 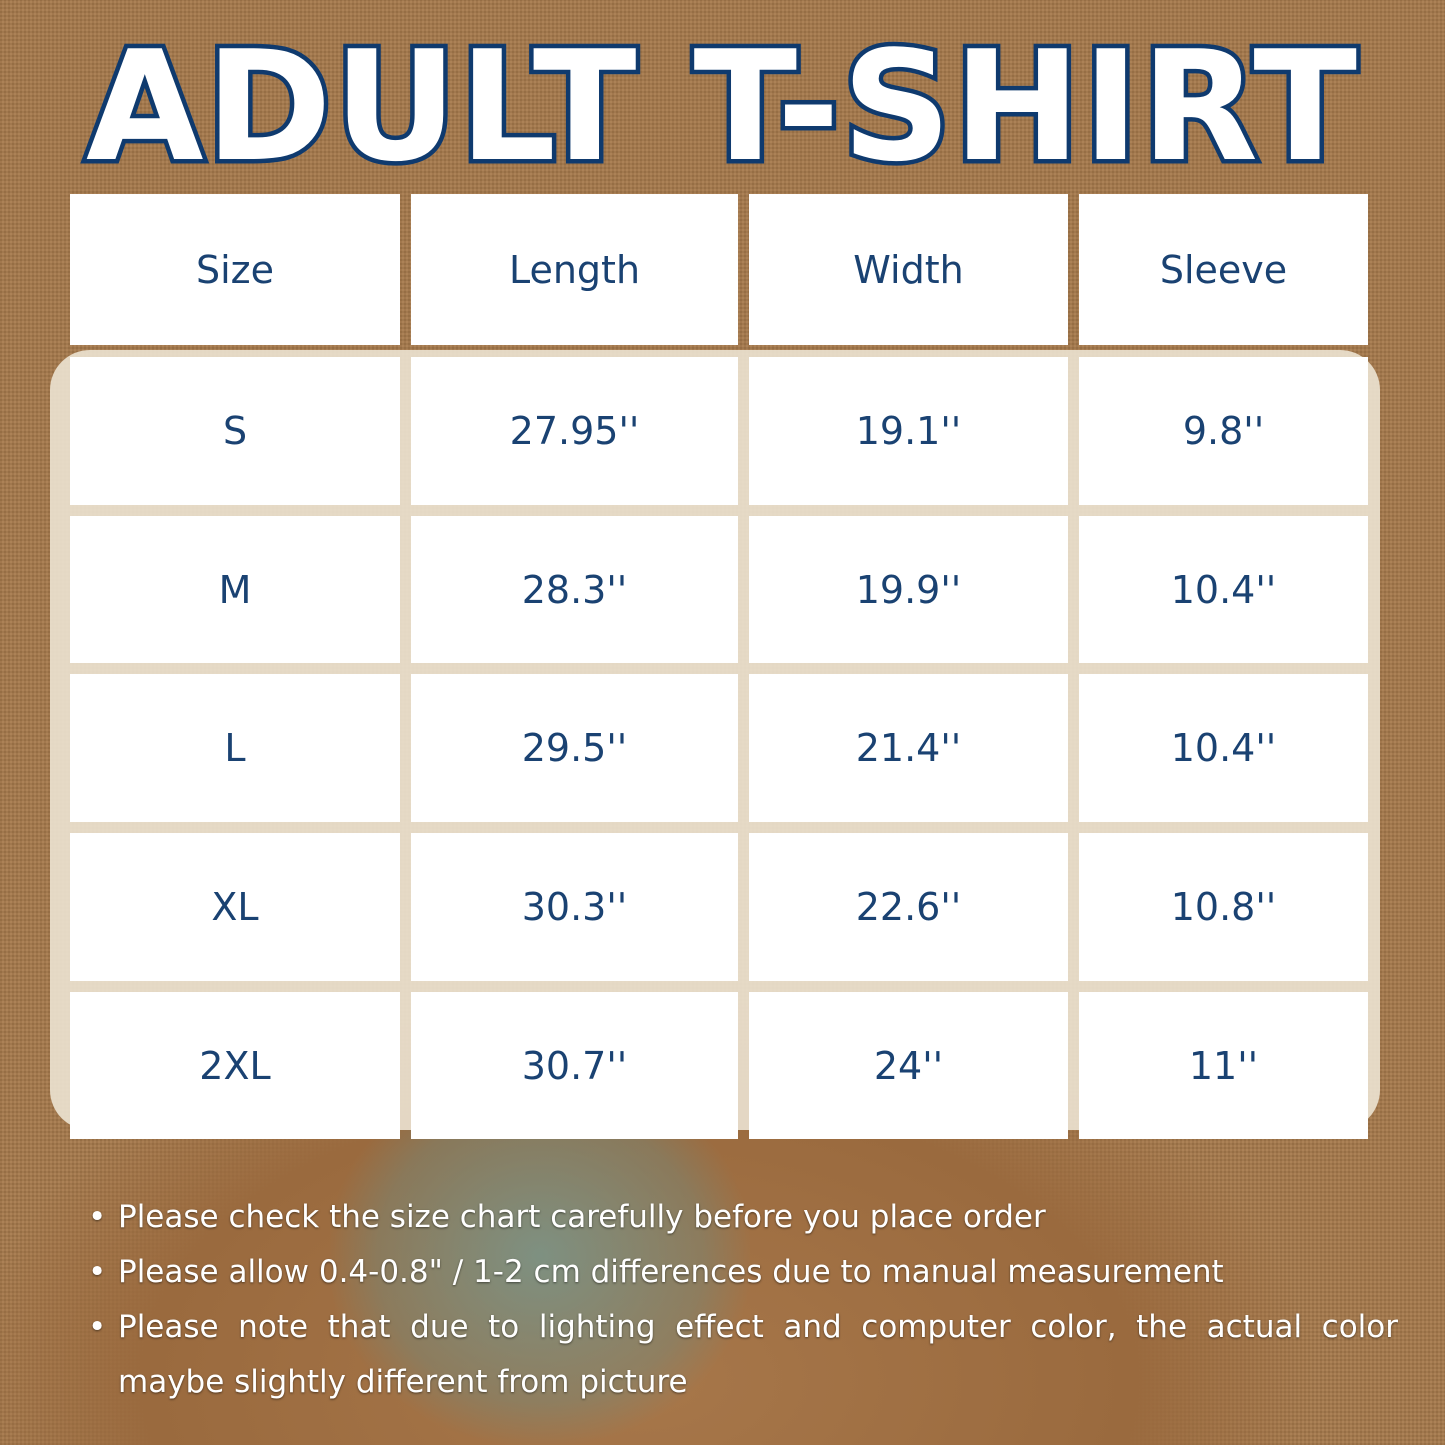 I want to click on table-cell: 10.8'', so click(x=1223, y=907).